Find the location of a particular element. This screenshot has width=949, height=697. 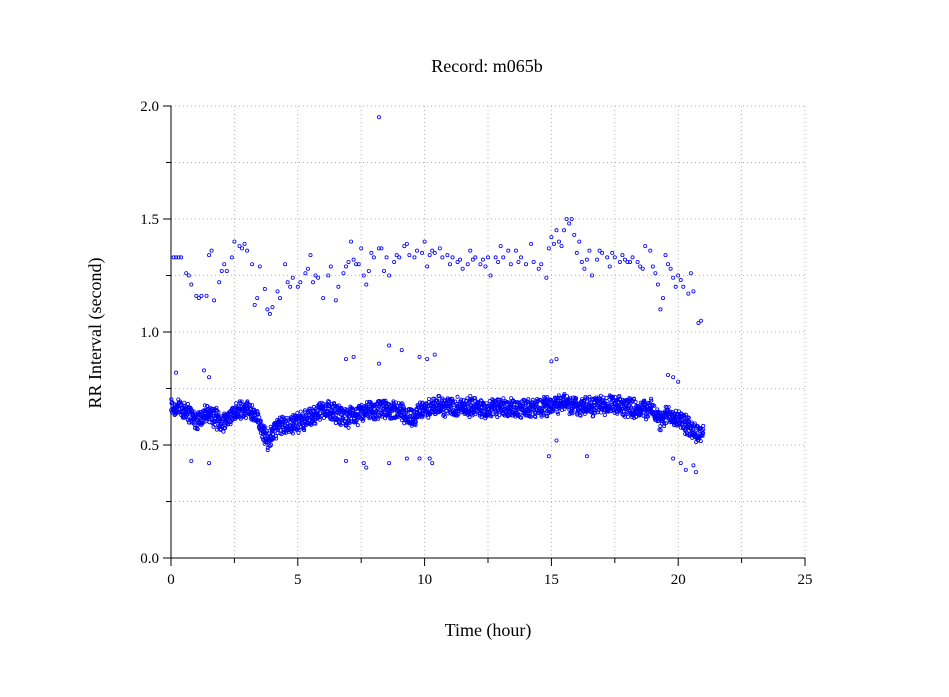

y-tick-label: 0.0 is located at coordinates (149, 559).